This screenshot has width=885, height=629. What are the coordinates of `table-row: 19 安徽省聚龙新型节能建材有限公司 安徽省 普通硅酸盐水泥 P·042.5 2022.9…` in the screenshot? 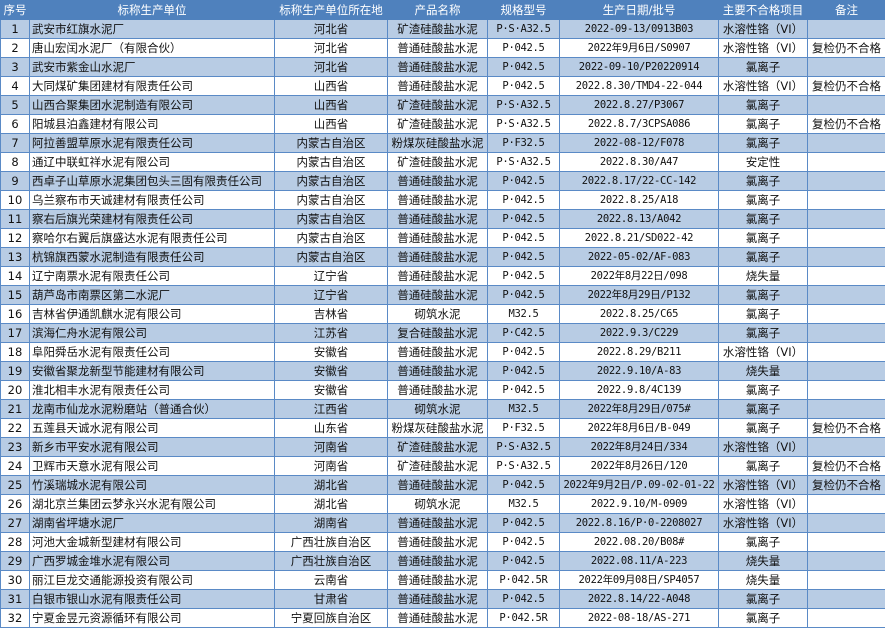 It's located at (442, 371).